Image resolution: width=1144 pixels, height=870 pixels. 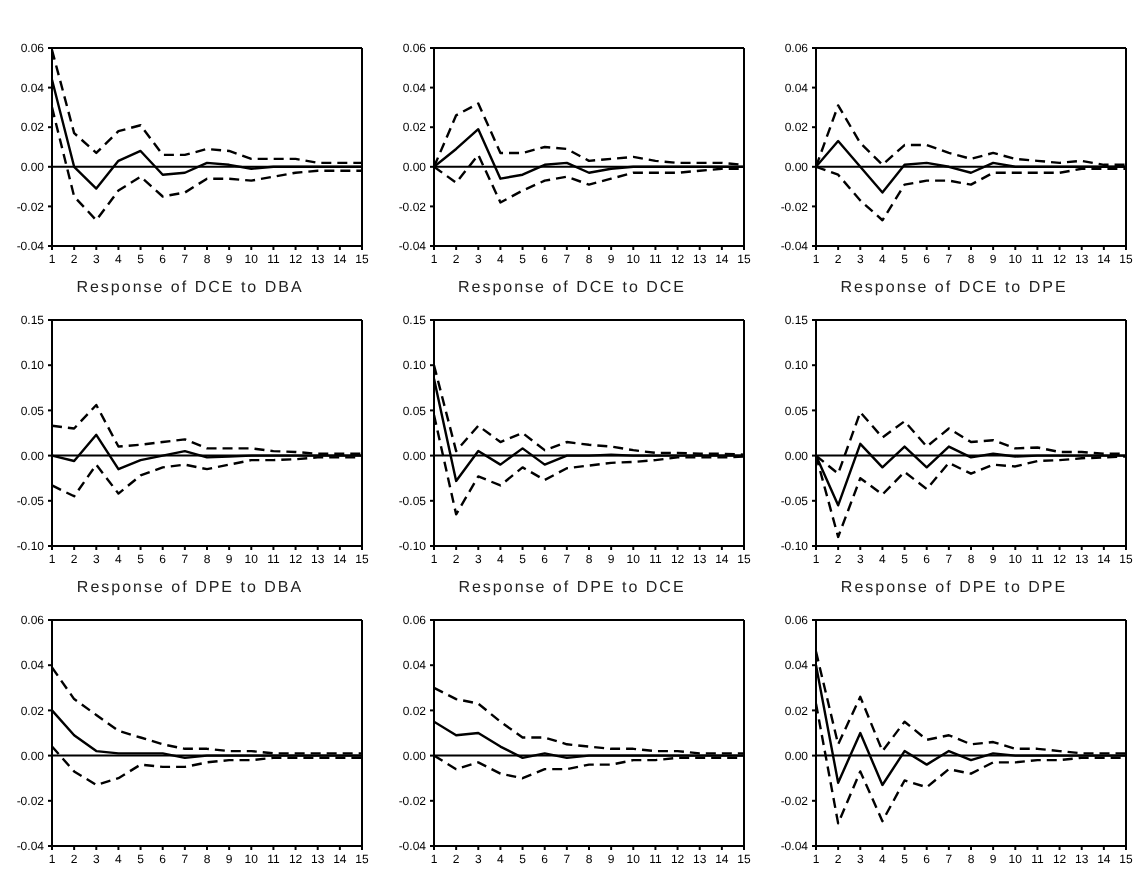 I want to click on chart-title: Response of DCE to DPE, so click(x=954, y=289).